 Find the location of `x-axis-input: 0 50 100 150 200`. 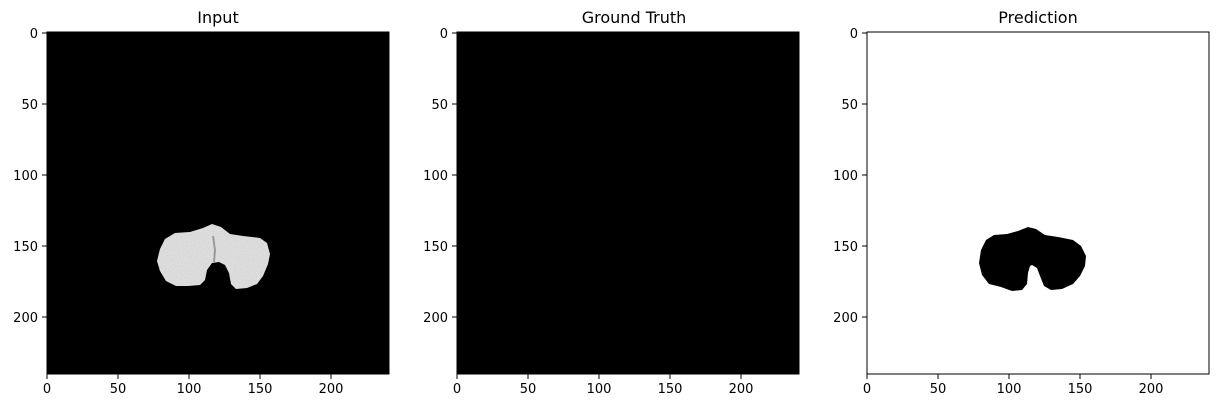

x-axis-input: 0 50 100 150 200 is located at coordinates (193, 385).